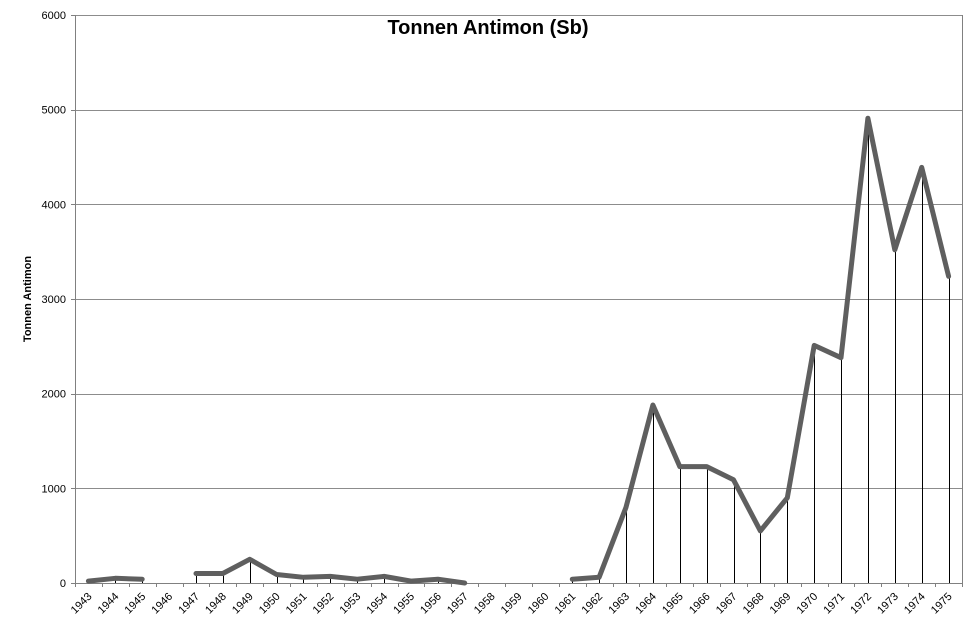  What do you see at coordinates (63, 584) in the screenshot?
I see `y-tick-label: 0` at bounding box center [63, 584].